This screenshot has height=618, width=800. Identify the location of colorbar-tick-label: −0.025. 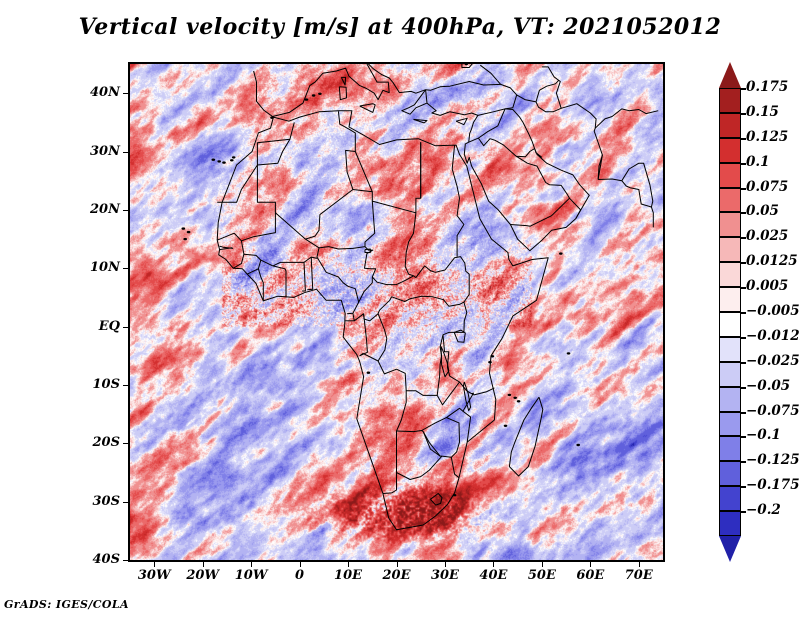
(773, 360).